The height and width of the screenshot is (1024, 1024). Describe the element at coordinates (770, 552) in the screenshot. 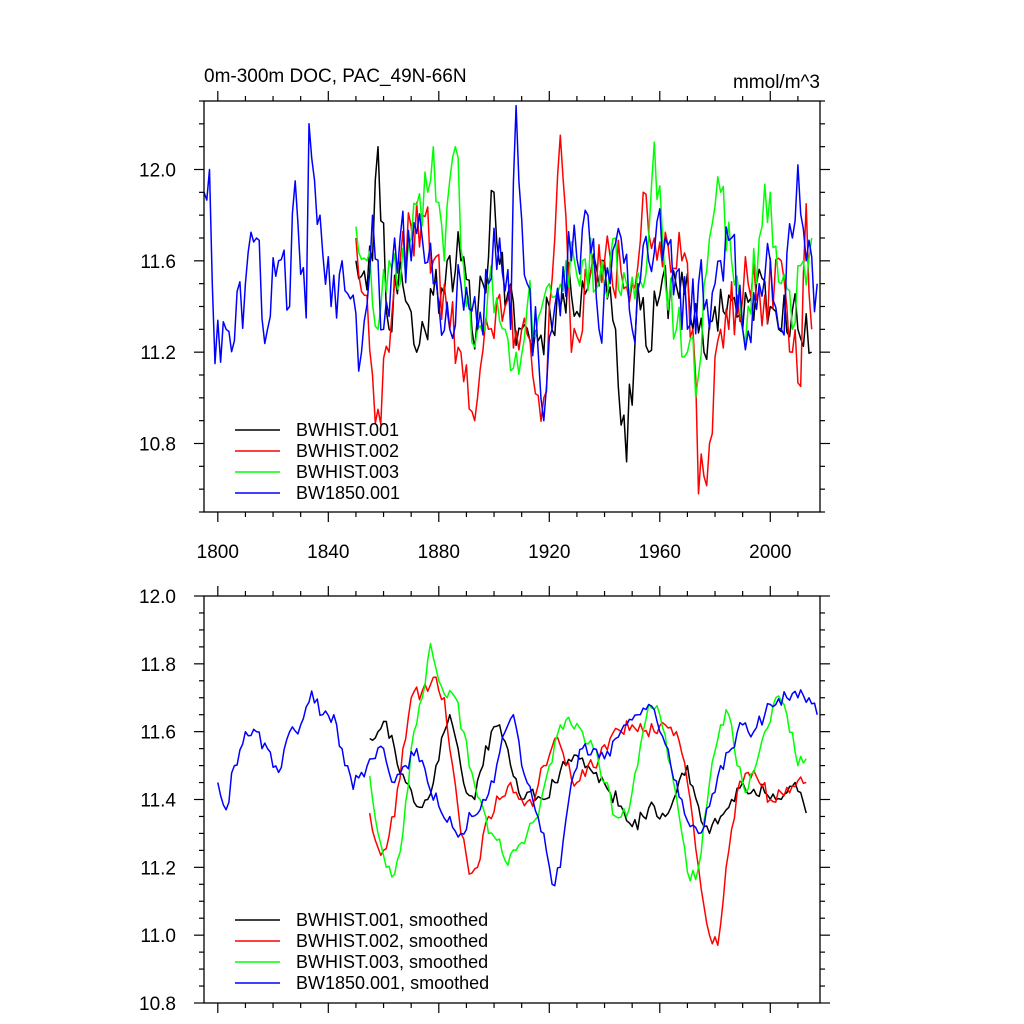

I see `top-x-tick-label: 2000` at that location.